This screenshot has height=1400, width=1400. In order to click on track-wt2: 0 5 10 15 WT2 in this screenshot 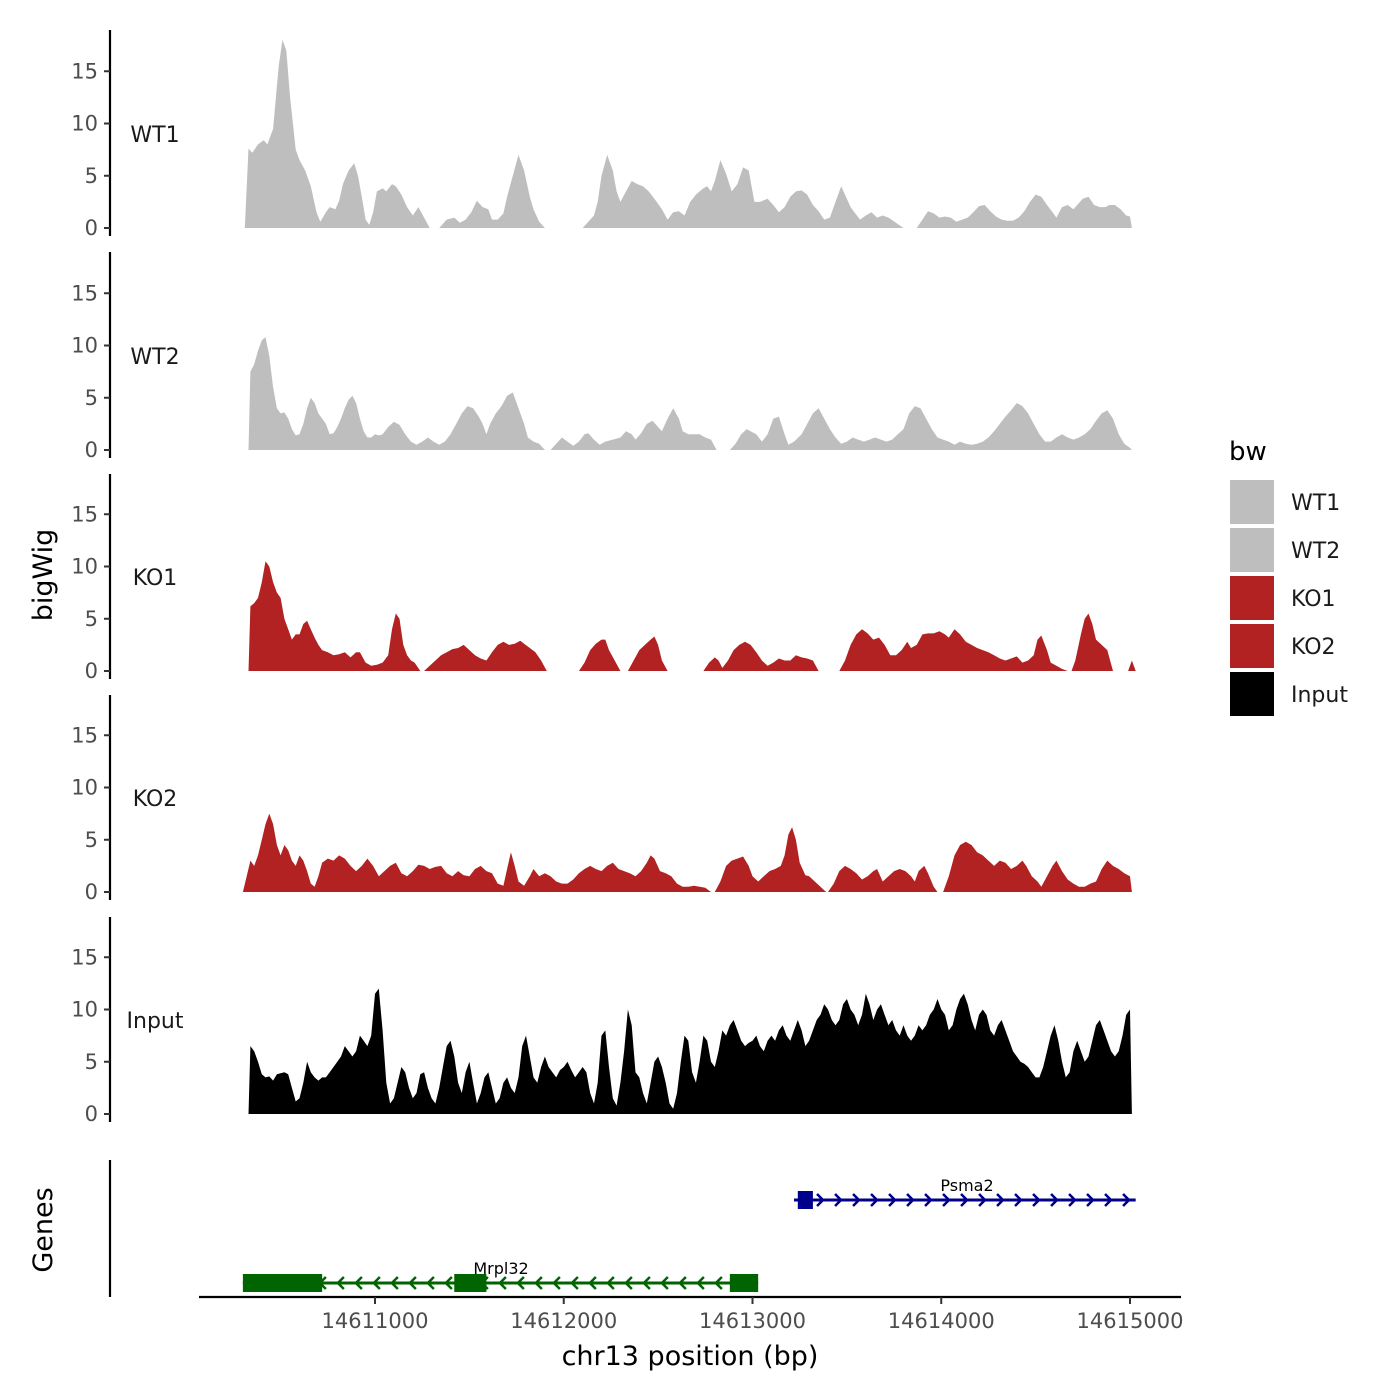, I will do `click(601, 357)`.